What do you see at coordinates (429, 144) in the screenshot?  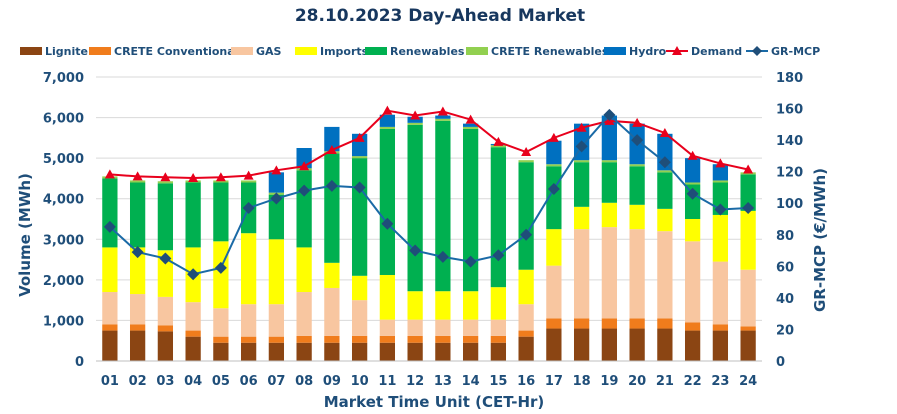 I see `series-line` at bounding box center [429, 144].